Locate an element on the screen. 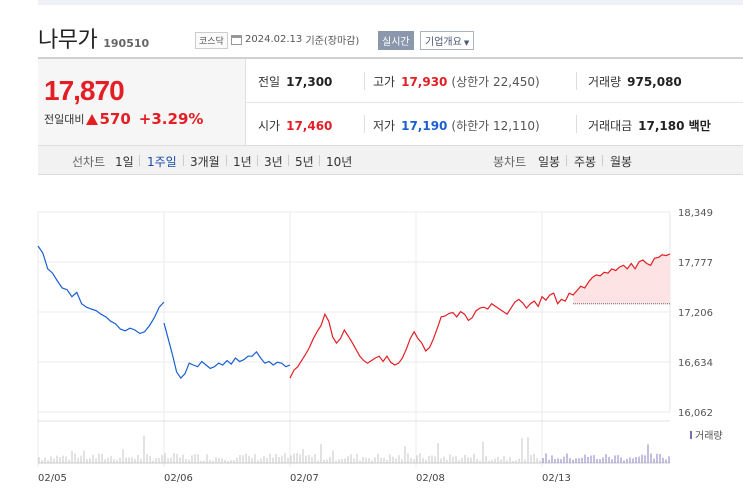 Image resolution: width=743 pixels, height=502 pixels. stat-label: 거래대금 is located at coordinates (610, 126).